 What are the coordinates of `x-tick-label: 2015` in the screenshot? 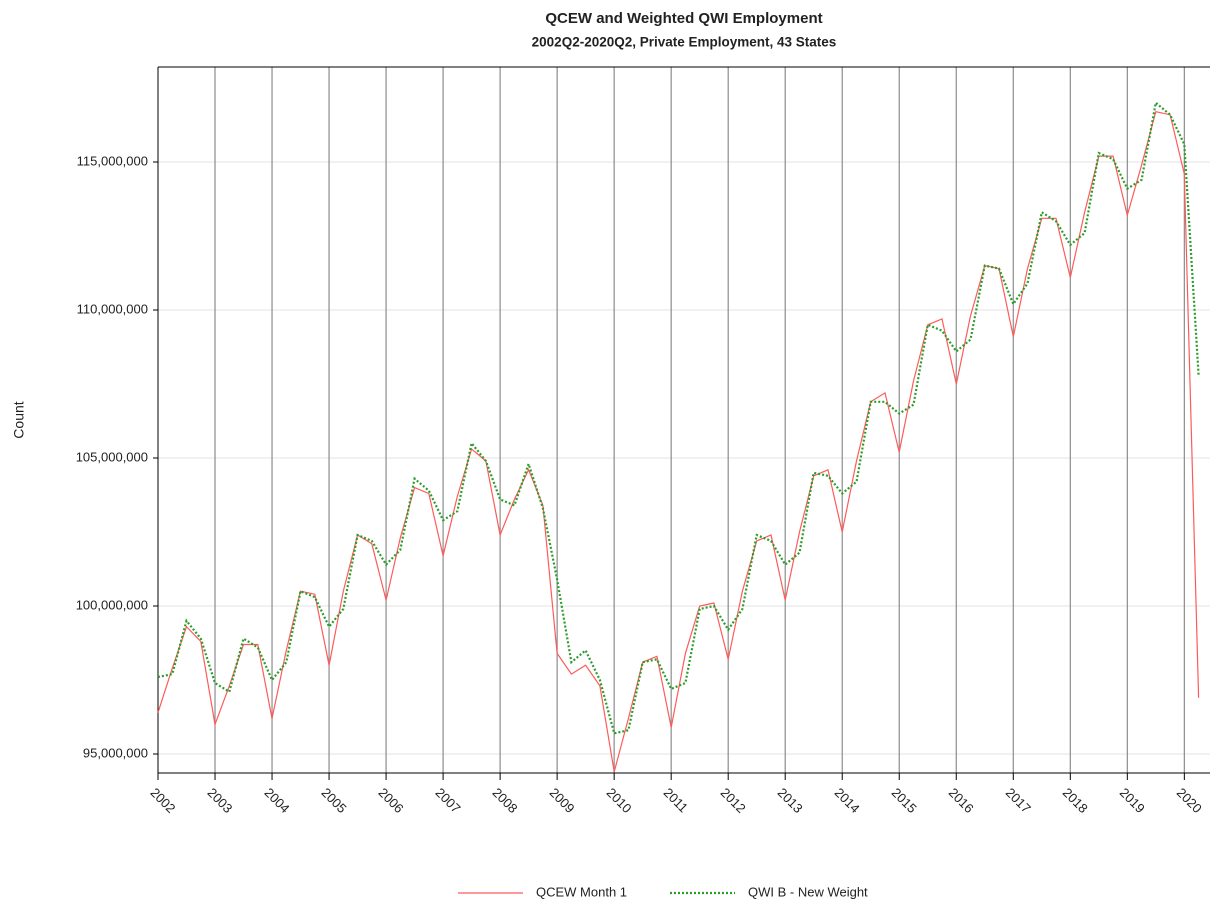 It's located at (904, 800).